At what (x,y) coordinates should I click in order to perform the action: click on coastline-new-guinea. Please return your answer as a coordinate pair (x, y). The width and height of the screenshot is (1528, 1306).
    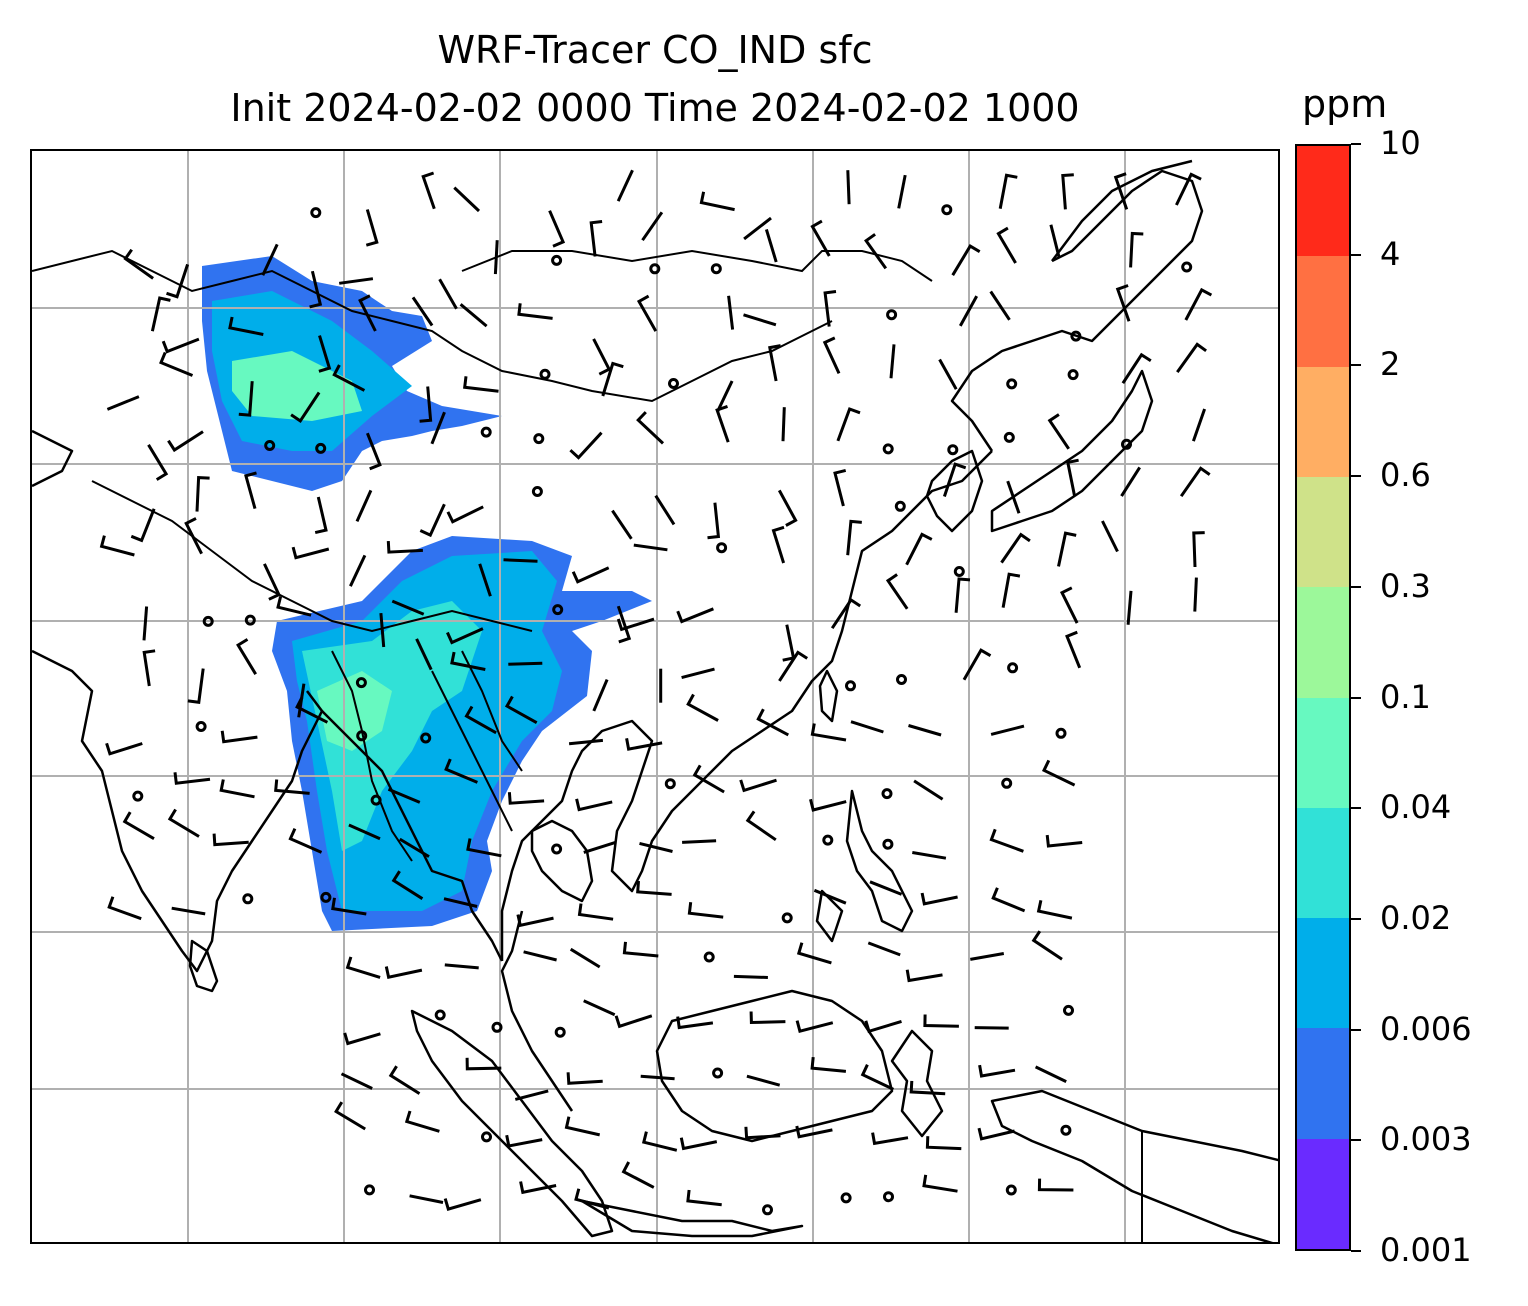
    Looking at the image, I should click on (1134, 1165).